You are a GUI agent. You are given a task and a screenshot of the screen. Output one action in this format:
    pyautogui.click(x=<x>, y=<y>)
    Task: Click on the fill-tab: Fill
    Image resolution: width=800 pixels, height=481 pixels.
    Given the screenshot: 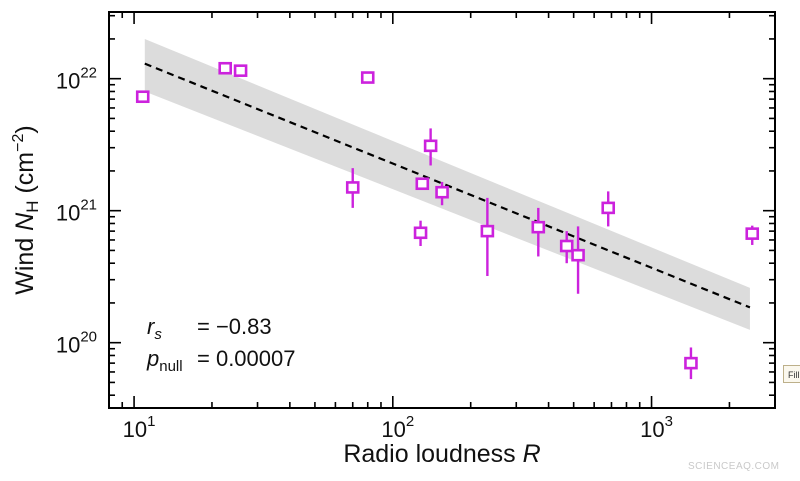 What is the action you would take?
    pyautogui.click(x=791, y=374)
    